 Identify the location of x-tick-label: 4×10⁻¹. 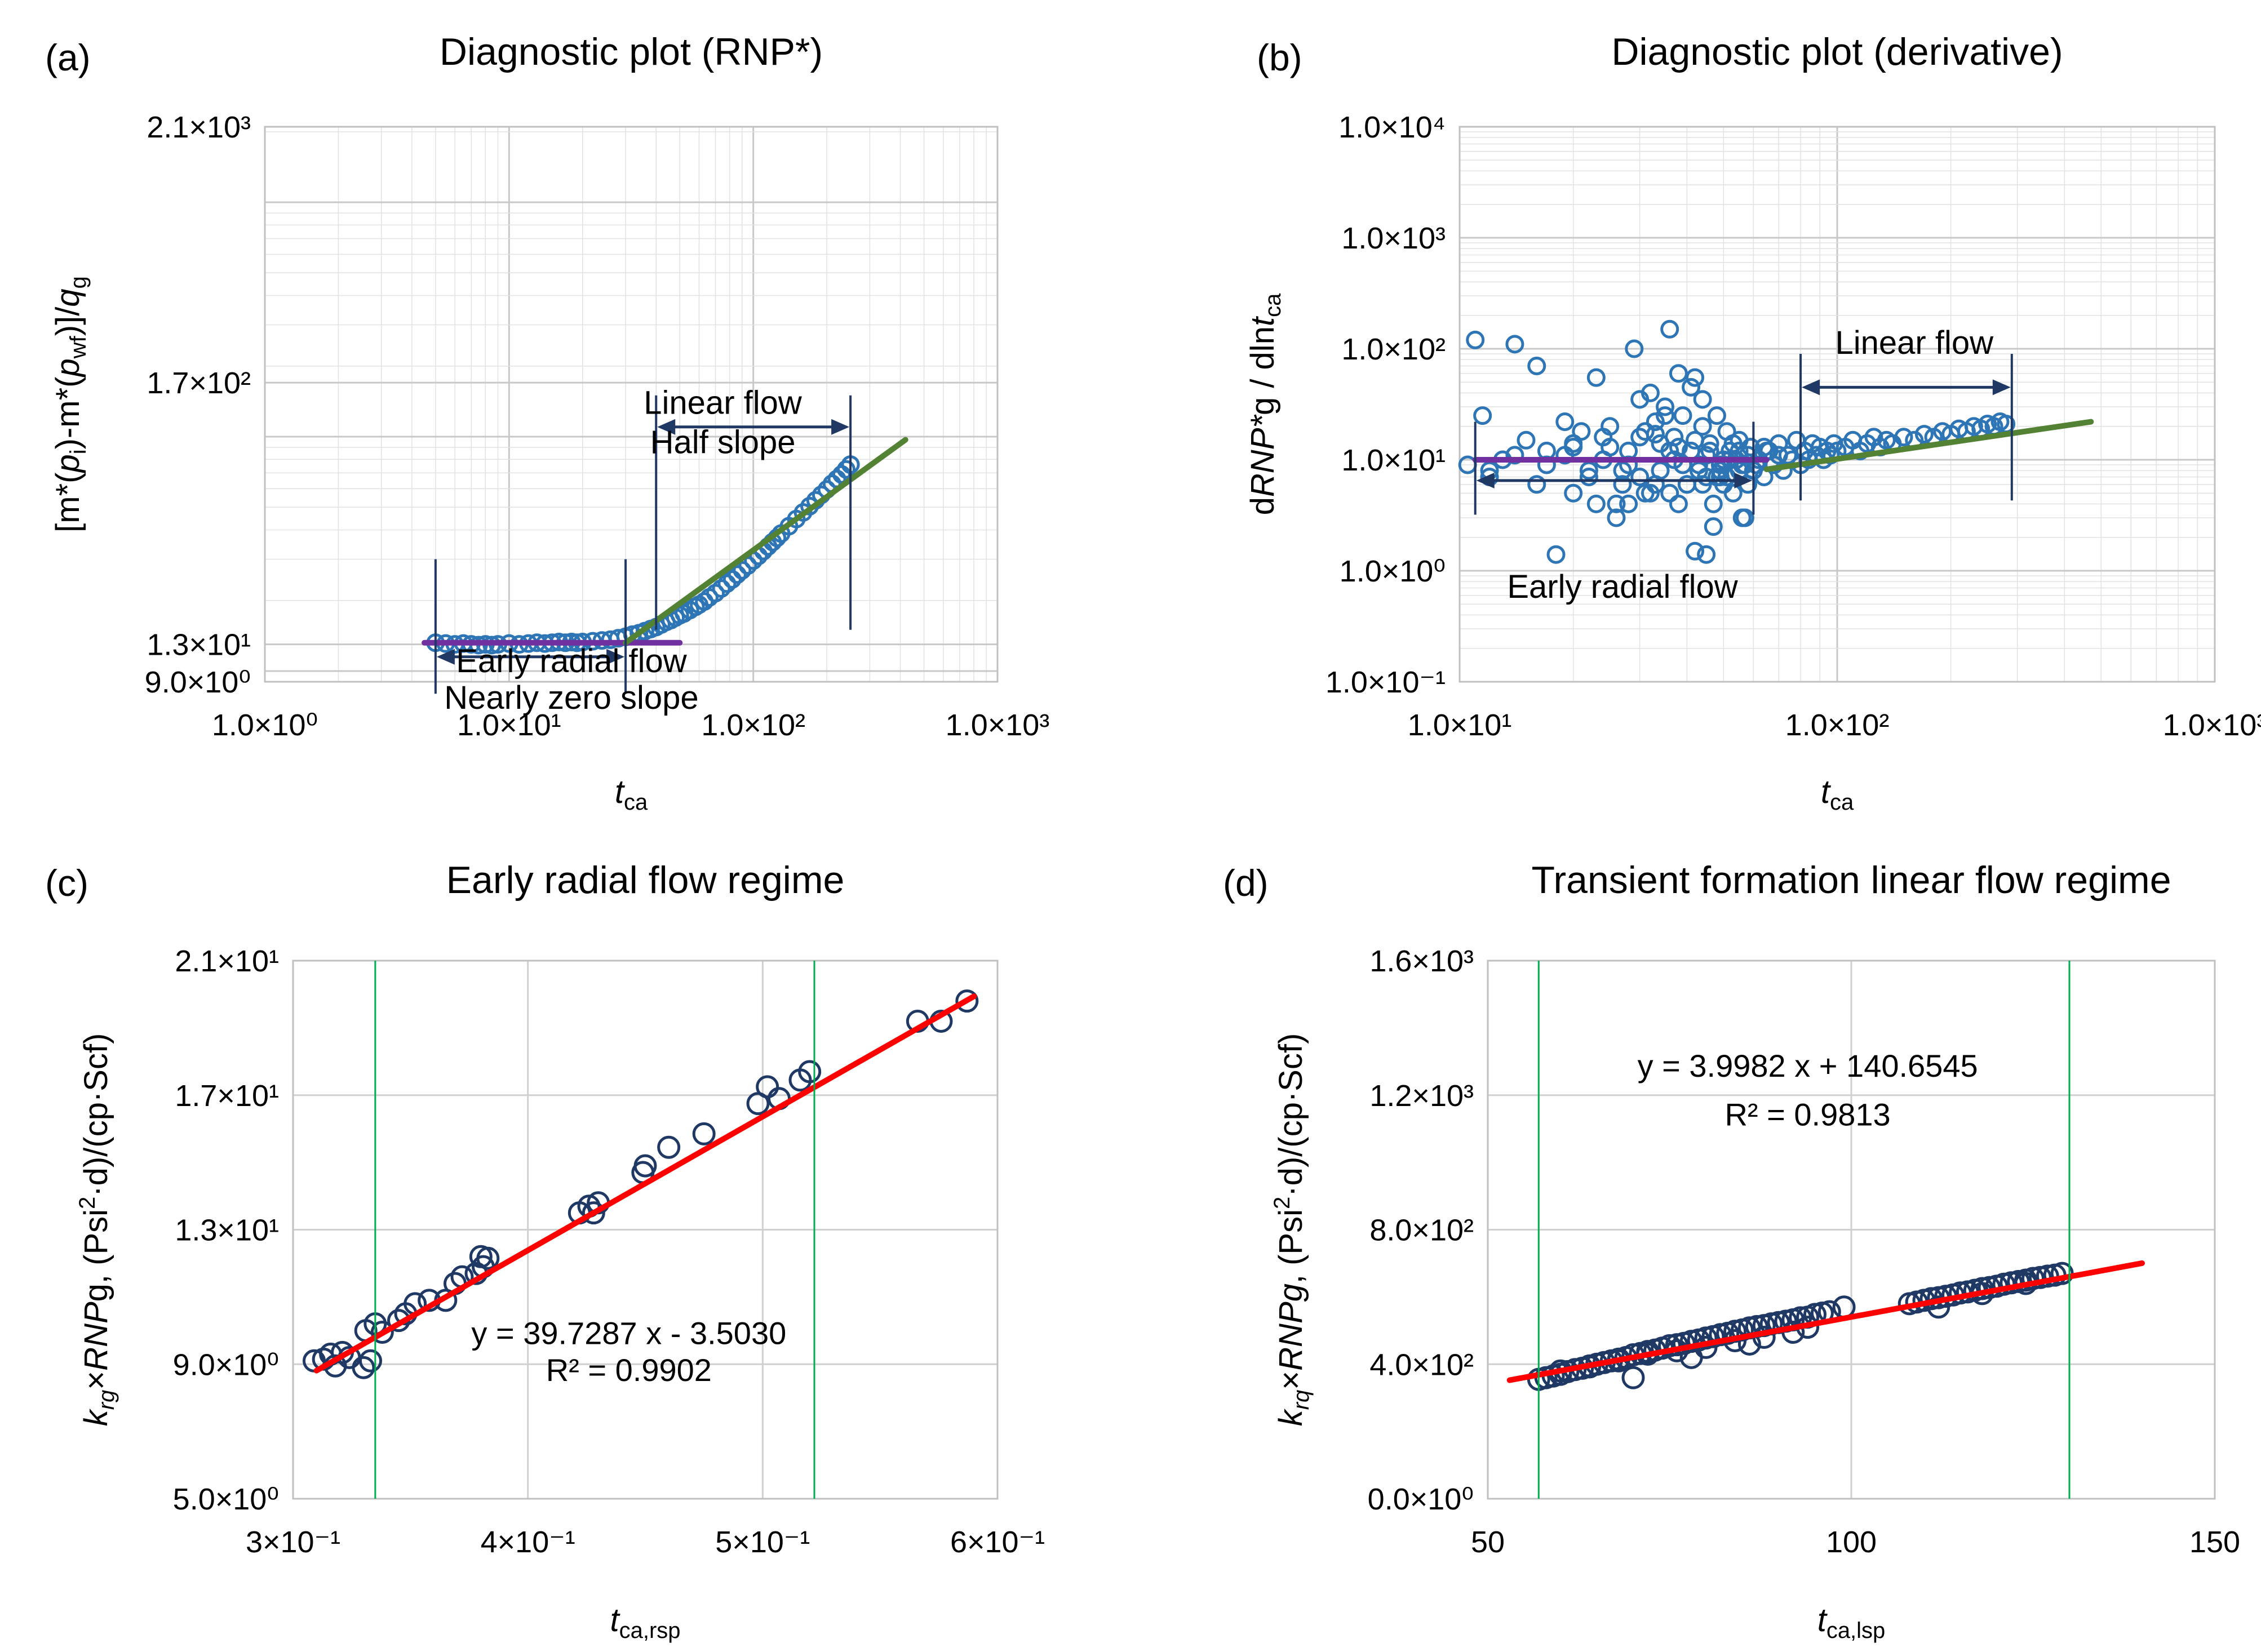
(528, 1542).